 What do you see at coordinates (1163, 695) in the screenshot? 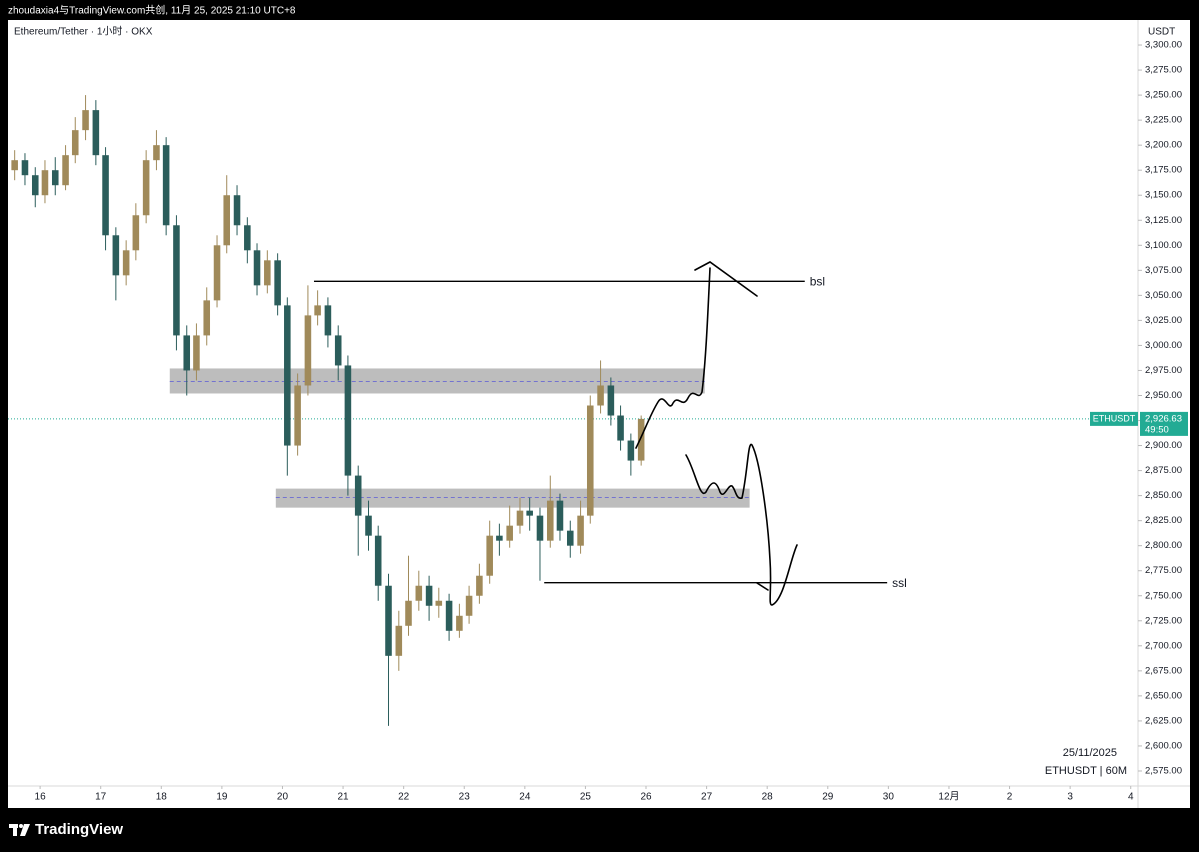
I see `y-tick-label: 2,650.00` at bounding box center [1163, 695].